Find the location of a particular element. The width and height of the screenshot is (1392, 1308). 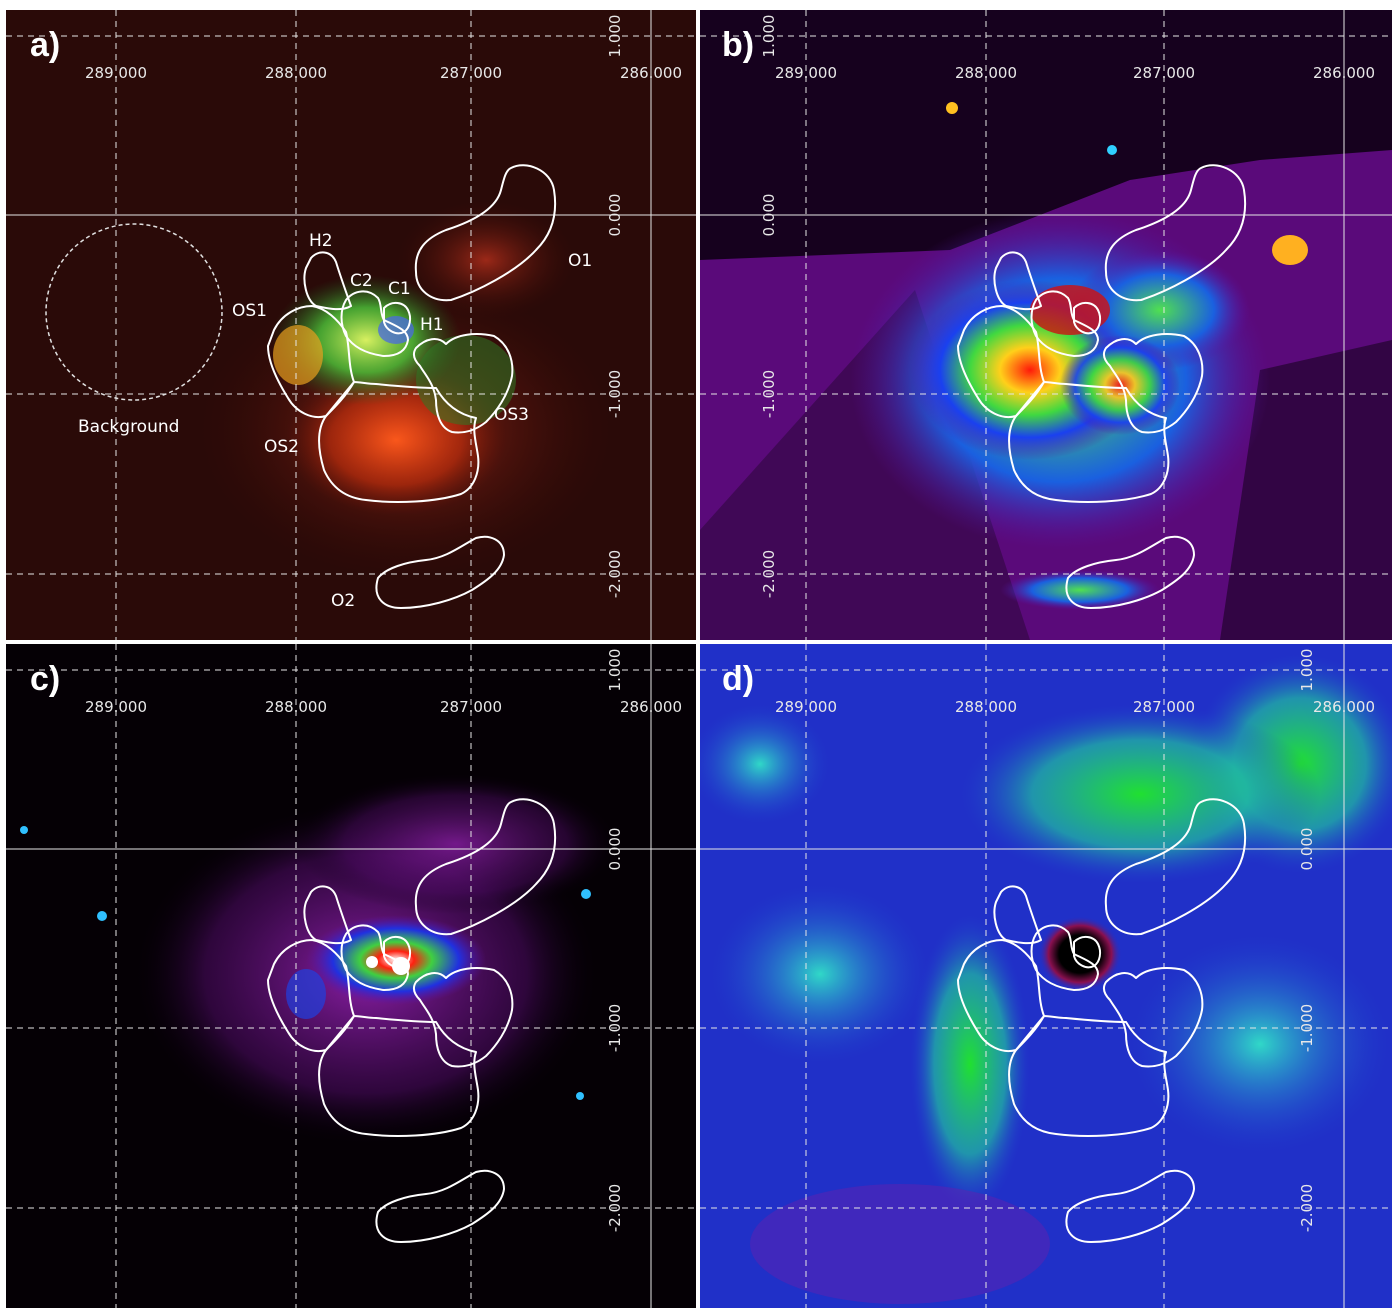

region-label-h2: H2 is located at coordinates (321, 241).